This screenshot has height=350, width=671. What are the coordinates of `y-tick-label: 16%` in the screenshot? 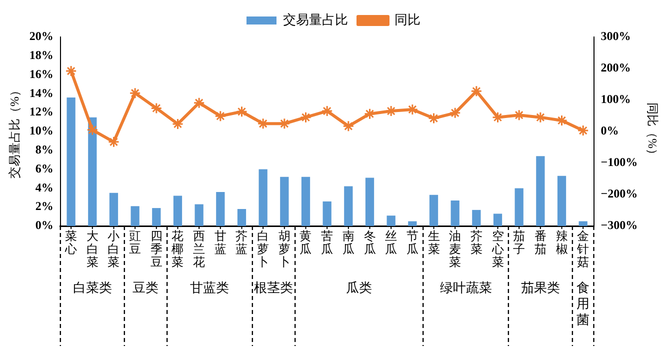 It's located at (41, 73).